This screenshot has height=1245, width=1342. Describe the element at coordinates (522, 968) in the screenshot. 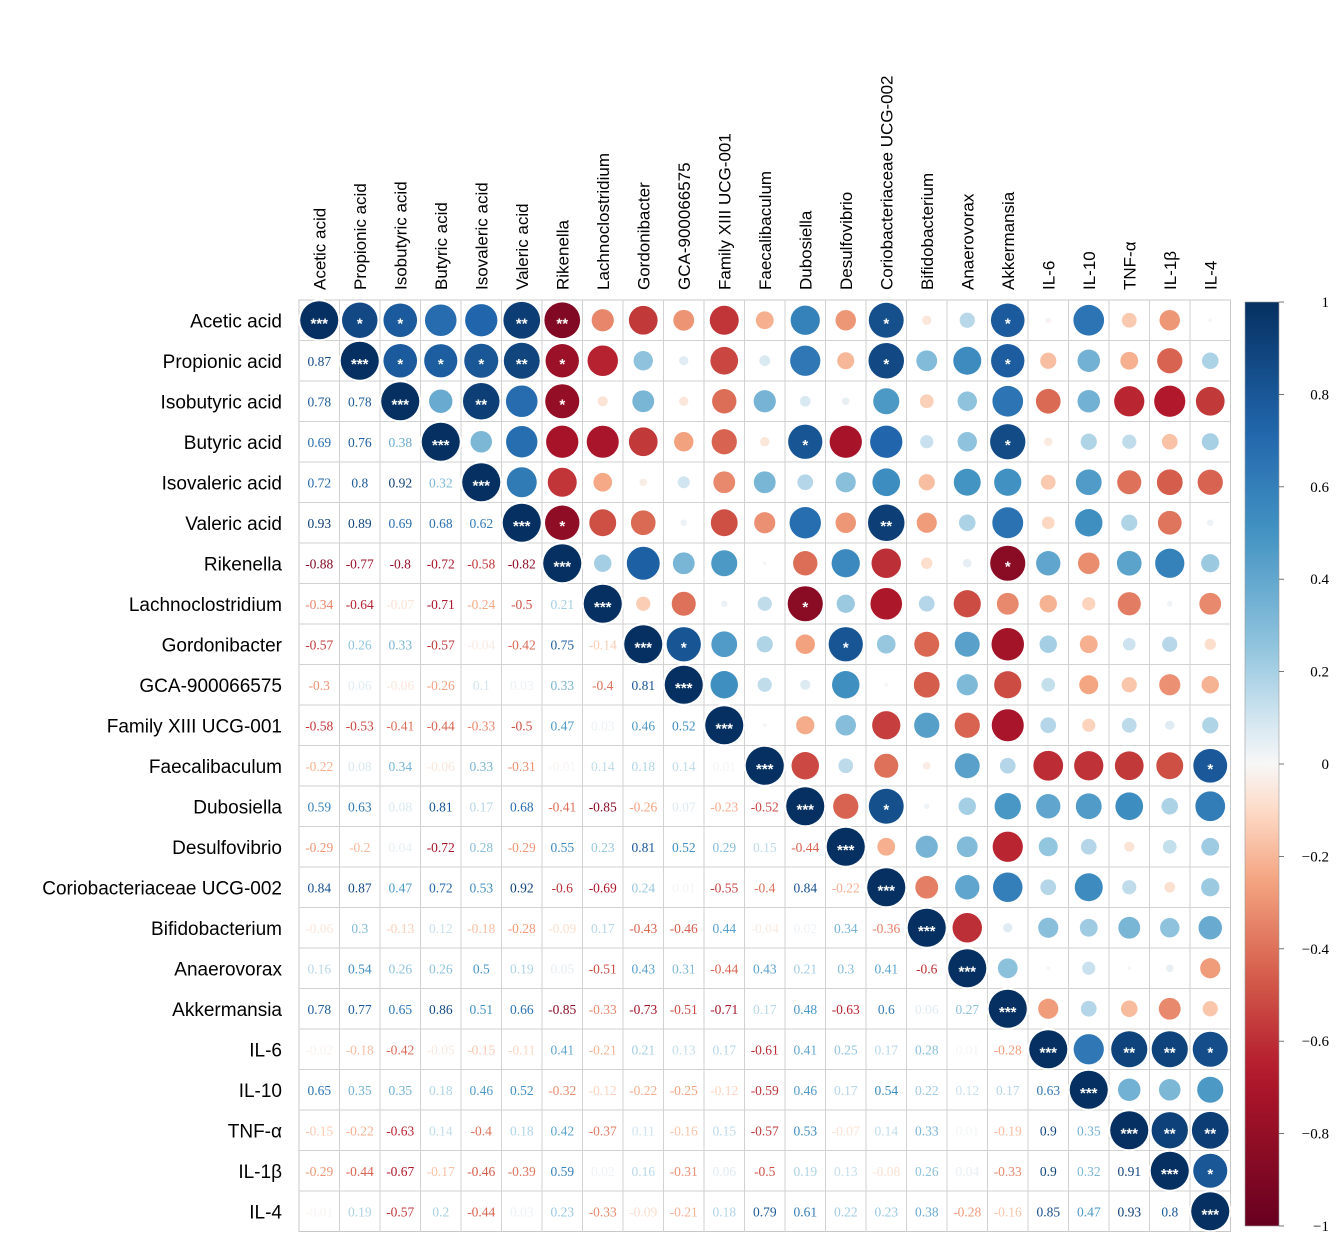

I see `correlation-value: 0.19` at that location.